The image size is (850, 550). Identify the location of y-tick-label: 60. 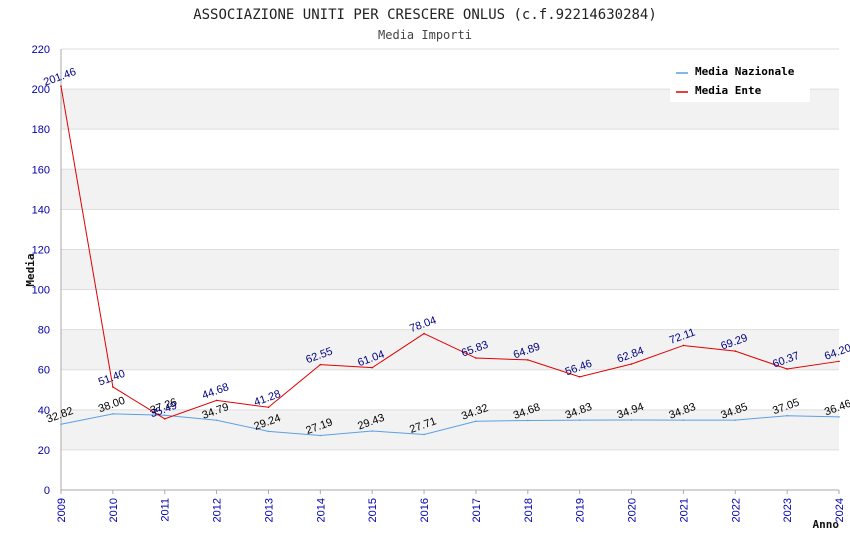
(44, 371).